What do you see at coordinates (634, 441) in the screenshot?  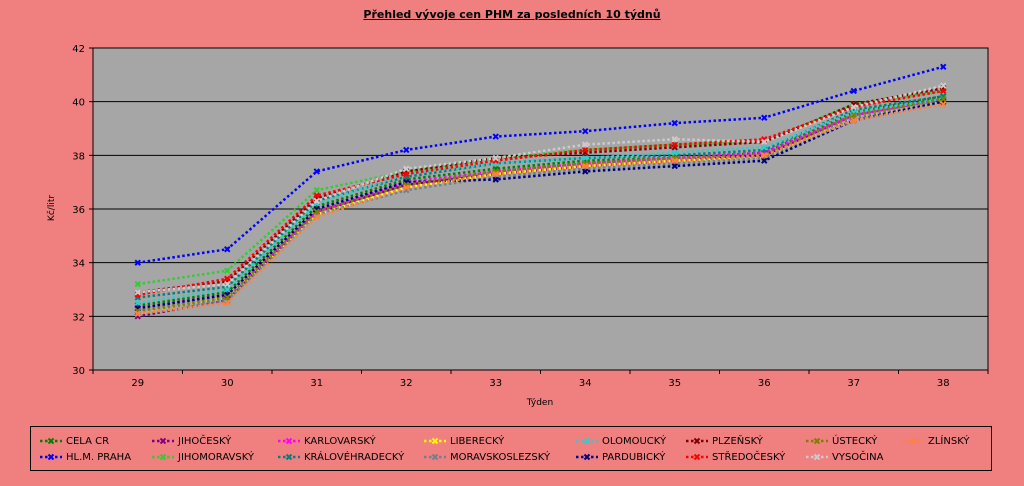 I see `legend-label: OLOMOUCKÝ` at bounding box center [634, 441].